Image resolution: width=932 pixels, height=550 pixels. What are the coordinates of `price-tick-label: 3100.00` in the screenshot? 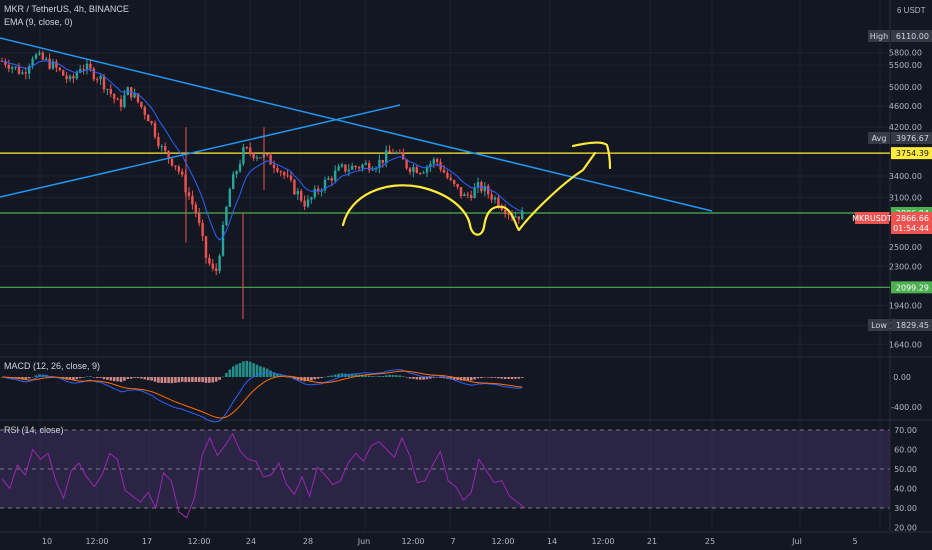 It's located at (905, 197).